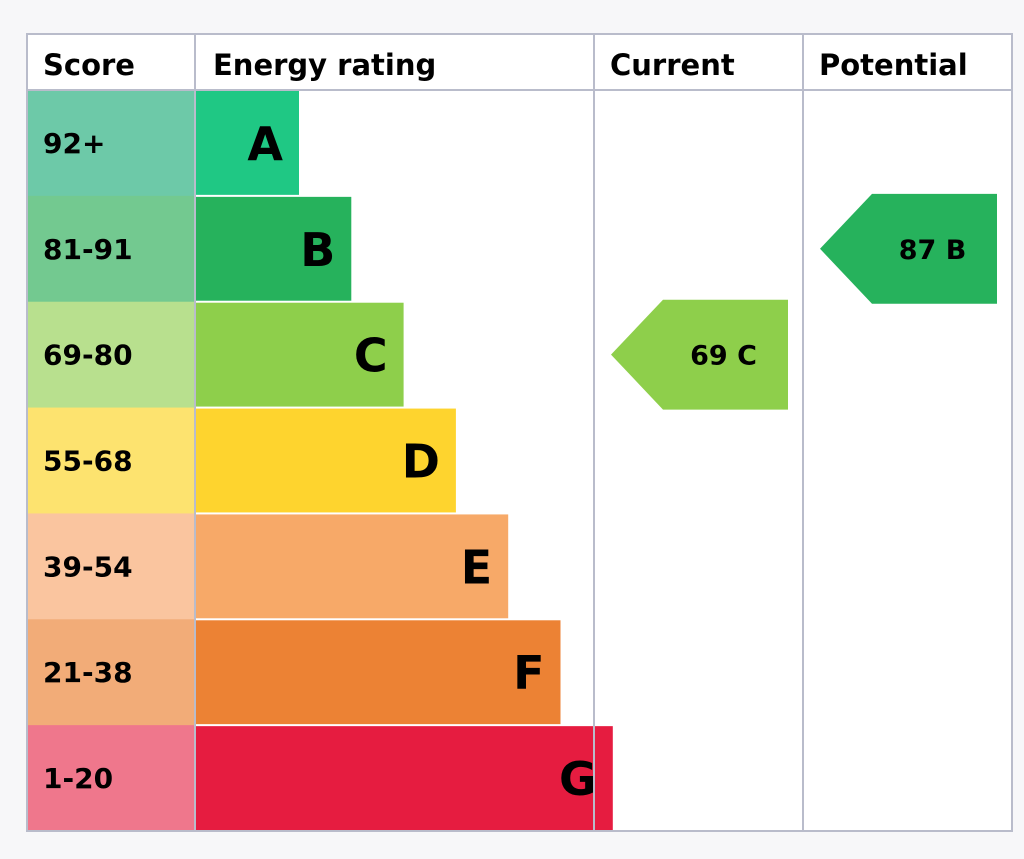 This screenshot has height=859, width=1024. What do you see at coordinates (88, 461) in the screenshot?
I see `score-label-d: 55-68` at bounding box center [88, 461].